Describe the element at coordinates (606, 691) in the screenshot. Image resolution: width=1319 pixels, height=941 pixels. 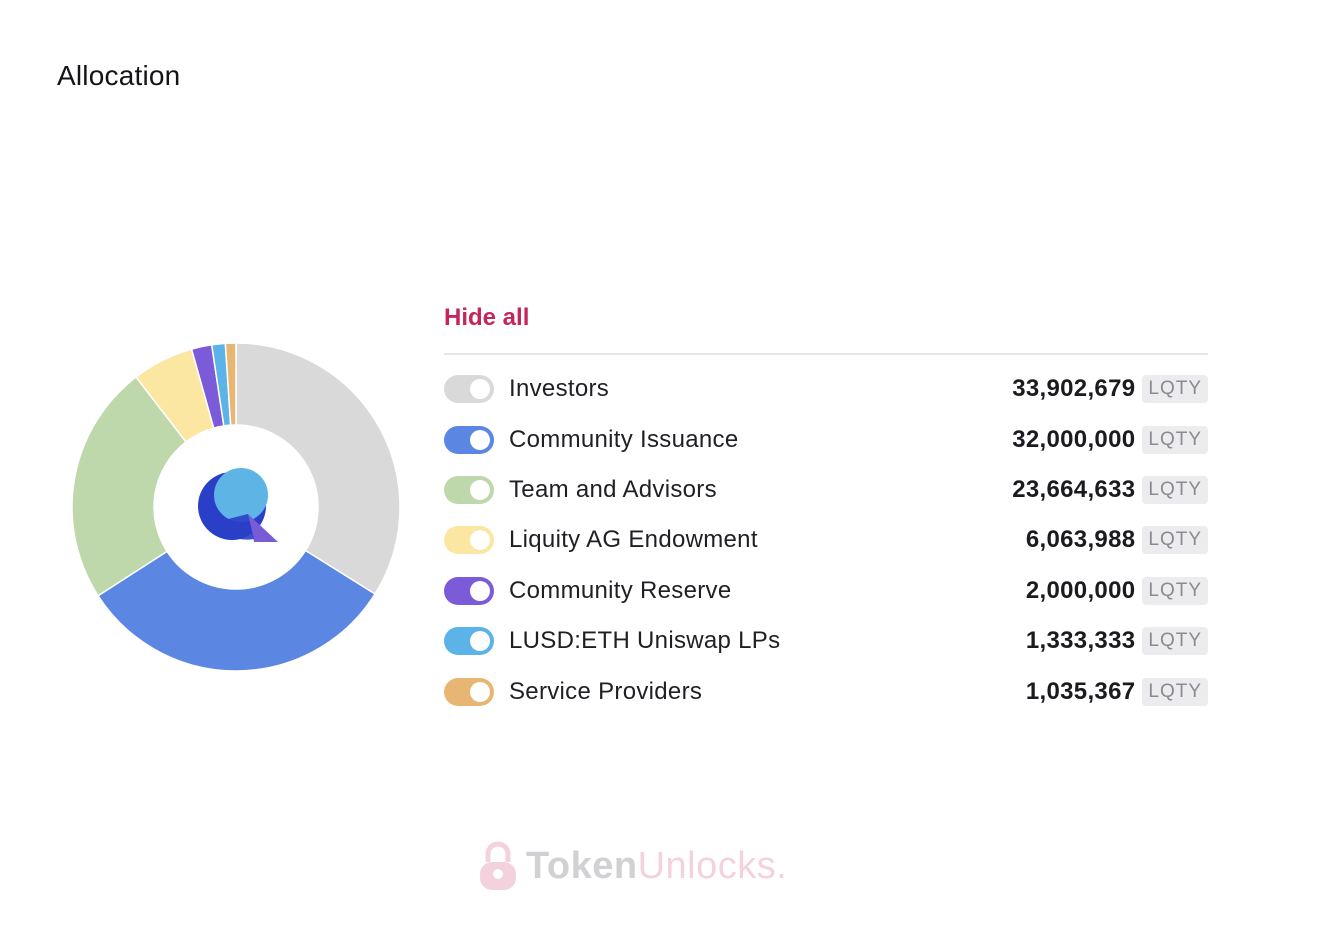
I see `legend-label: Service Providers` at that location.